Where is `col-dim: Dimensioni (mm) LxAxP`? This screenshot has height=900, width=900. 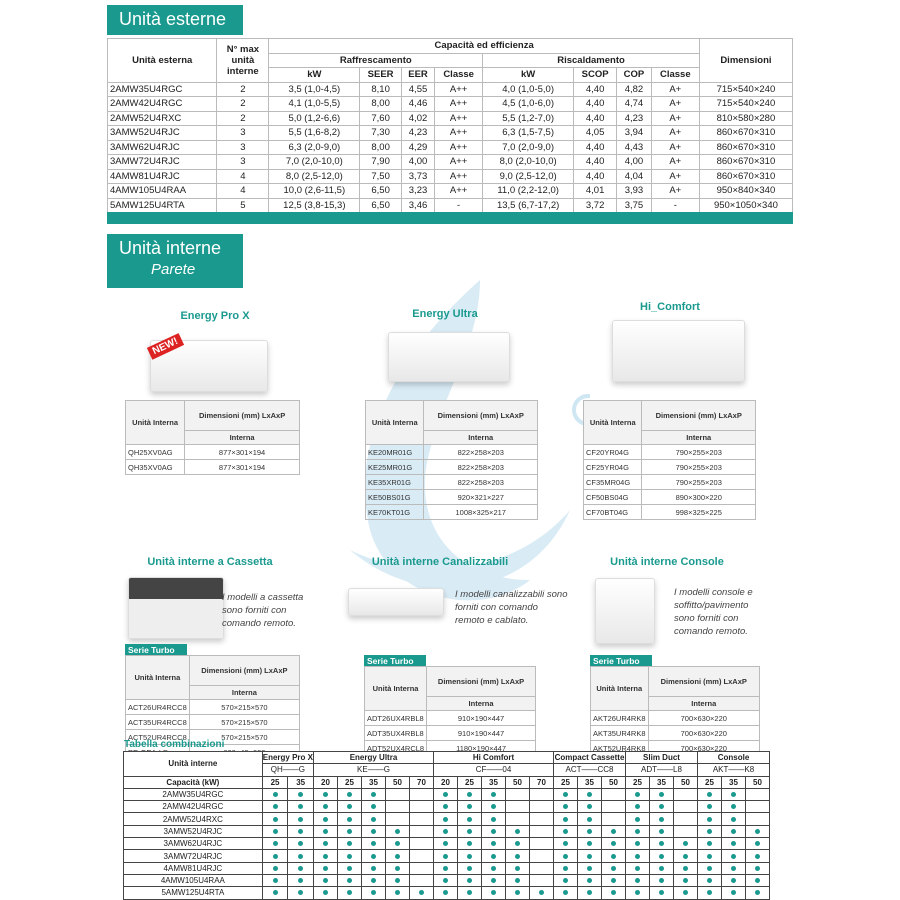 col-dim: Dimensioni (mm) LxAxP is located at coordinates (481, 681).